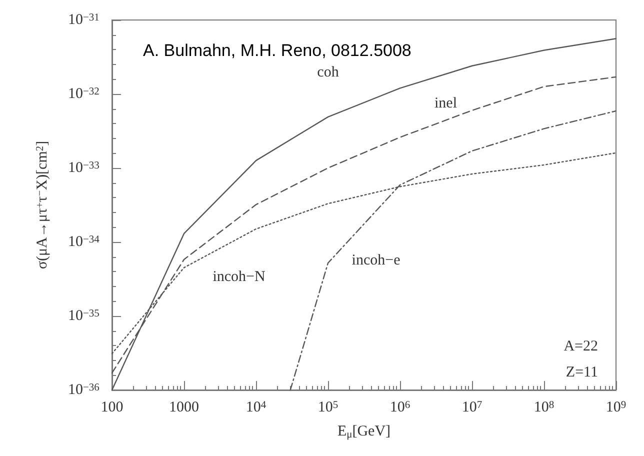 The height and width of the screenshot is (456, 644). Describe the element at coordinates (277, 50) in the screenshot. I see `annotation: A. Bulmahn, M.H. Reno, 0812.5008` at that location.